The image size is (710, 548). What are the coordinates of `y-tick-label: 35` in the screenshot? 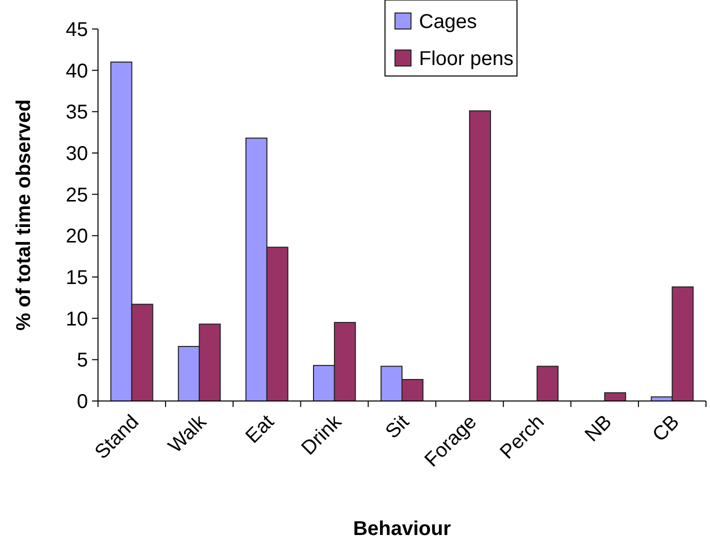 It's located at (77, 113).